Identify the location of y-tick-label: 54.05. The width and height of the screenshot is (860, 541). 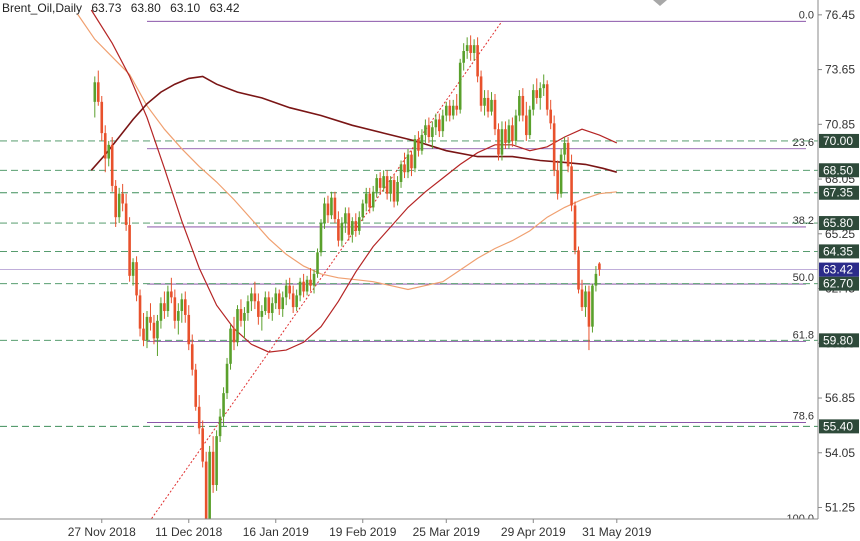
(840, 453).